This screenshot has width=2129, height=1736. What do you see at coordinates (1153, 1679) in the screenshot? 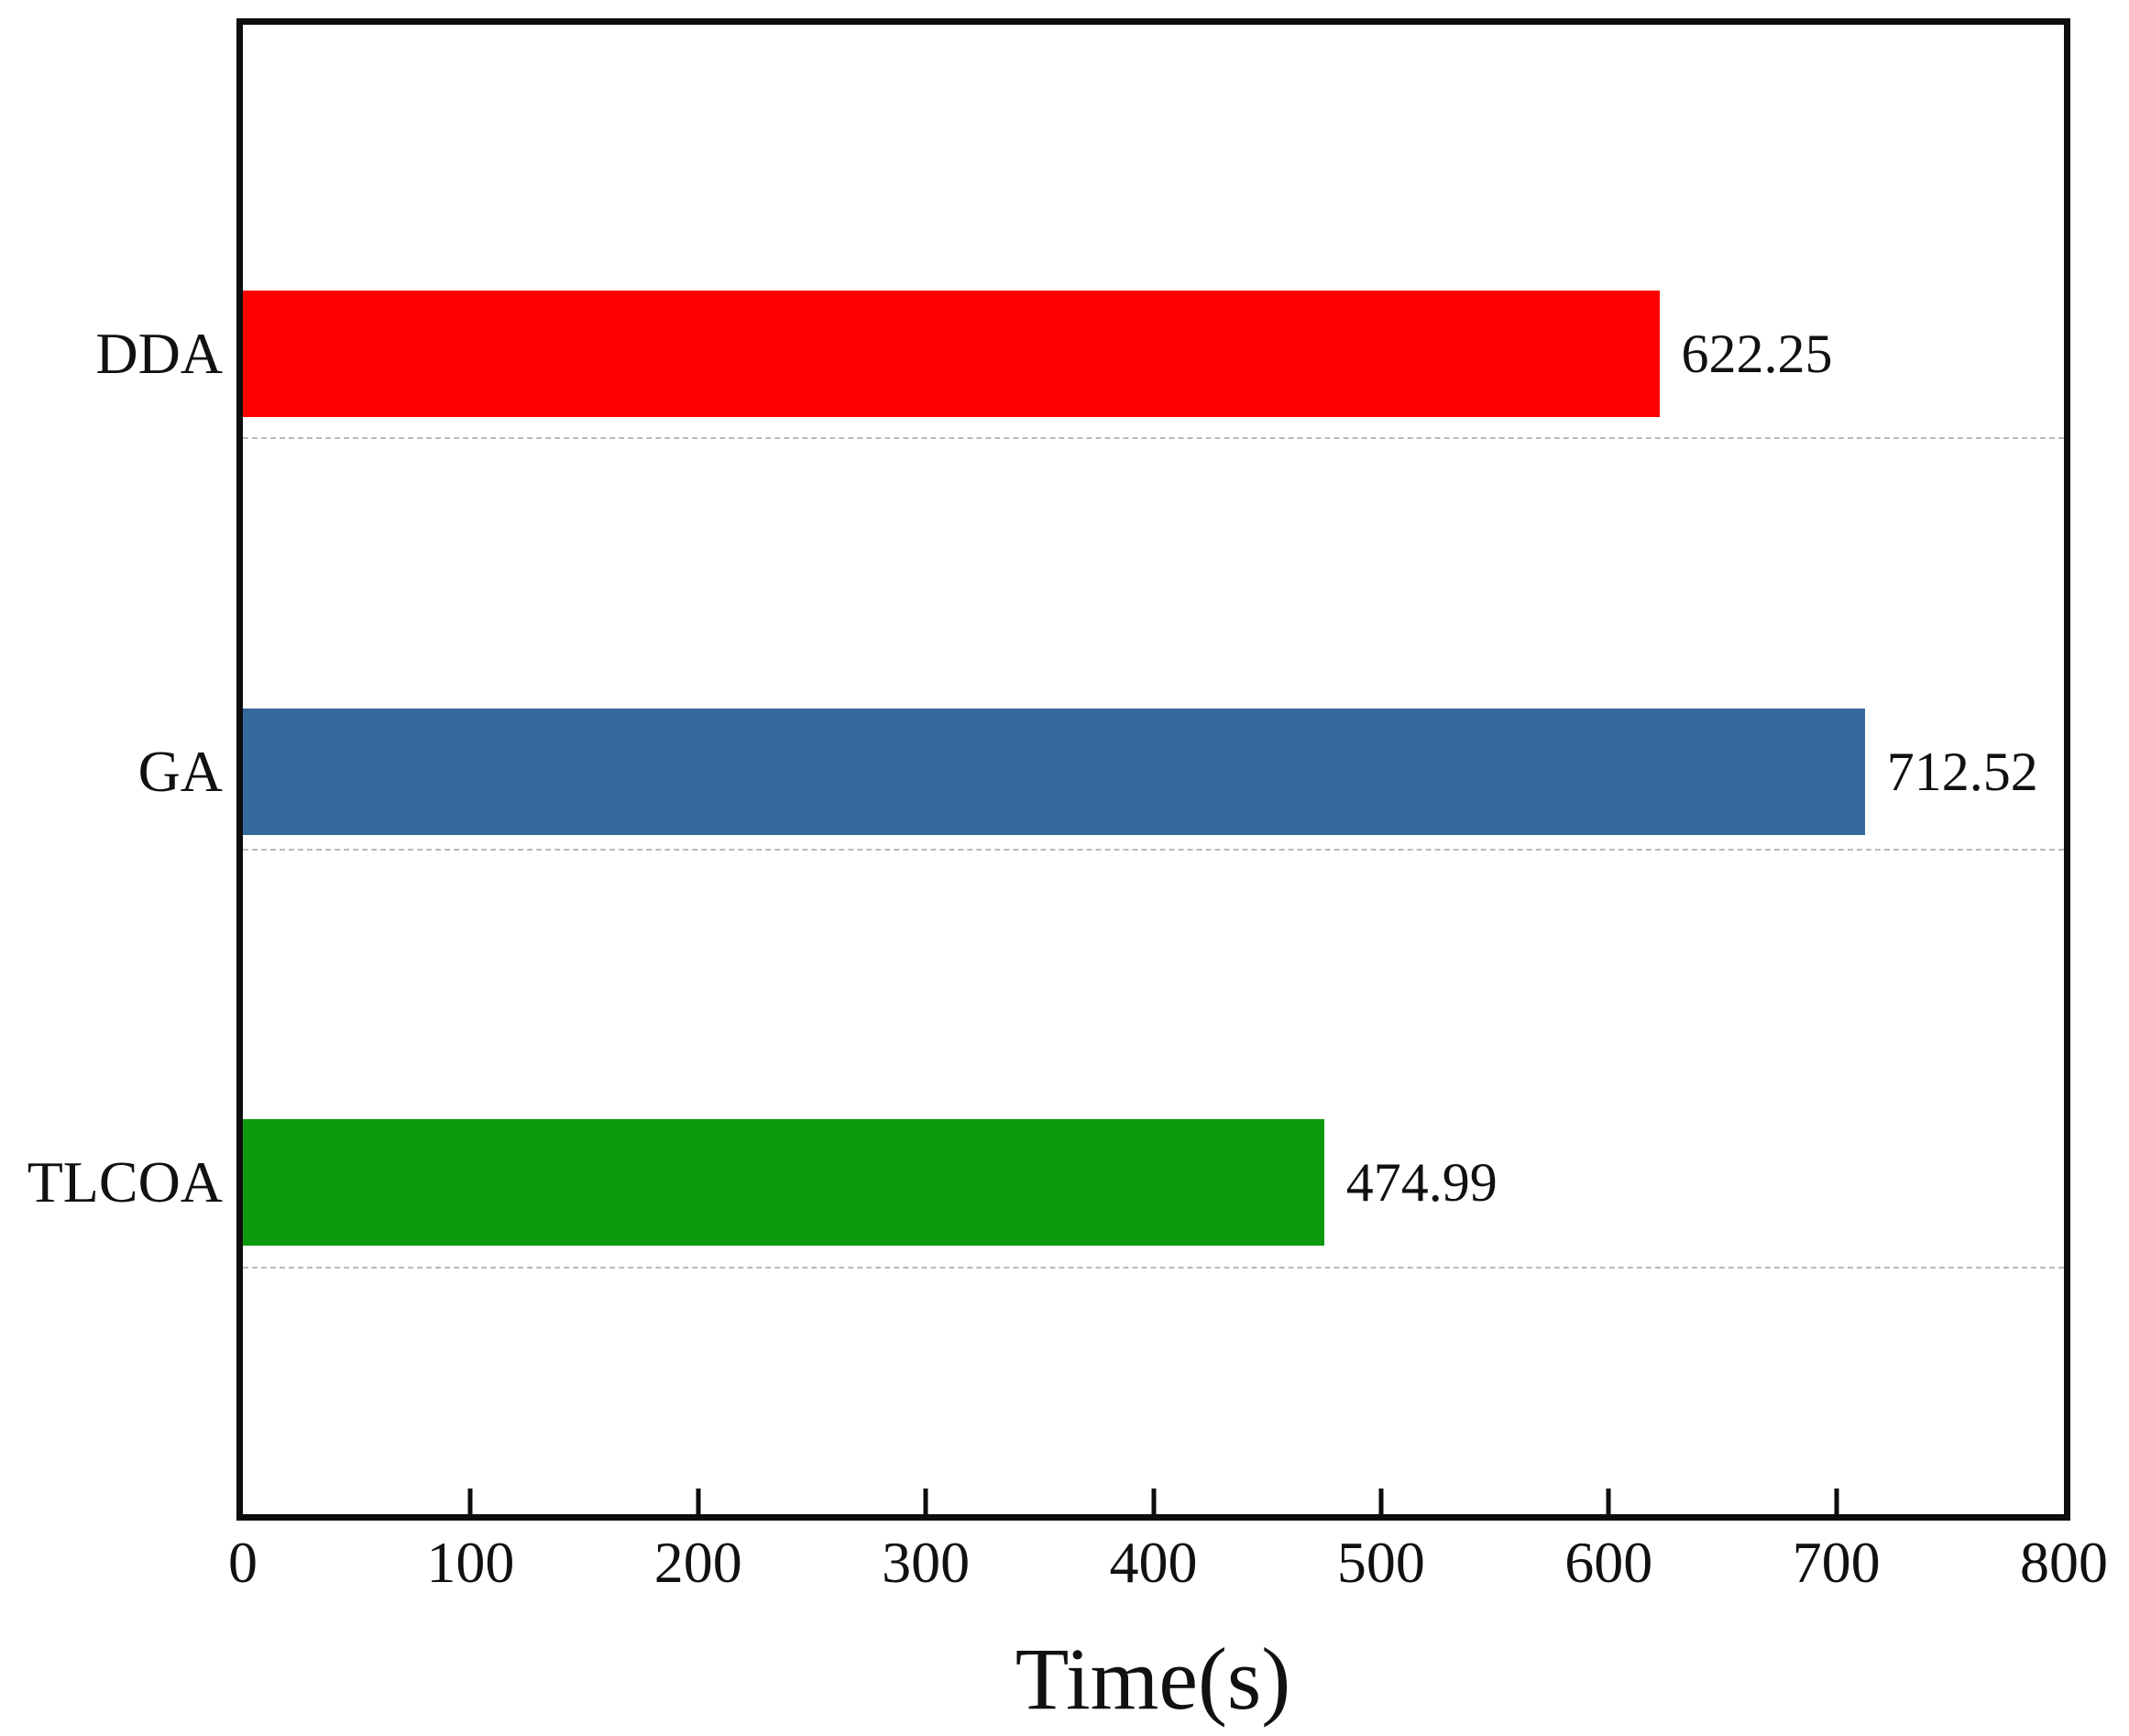
I see `x-axis-title: Time(s)` at bounding box center [1153, 1679].